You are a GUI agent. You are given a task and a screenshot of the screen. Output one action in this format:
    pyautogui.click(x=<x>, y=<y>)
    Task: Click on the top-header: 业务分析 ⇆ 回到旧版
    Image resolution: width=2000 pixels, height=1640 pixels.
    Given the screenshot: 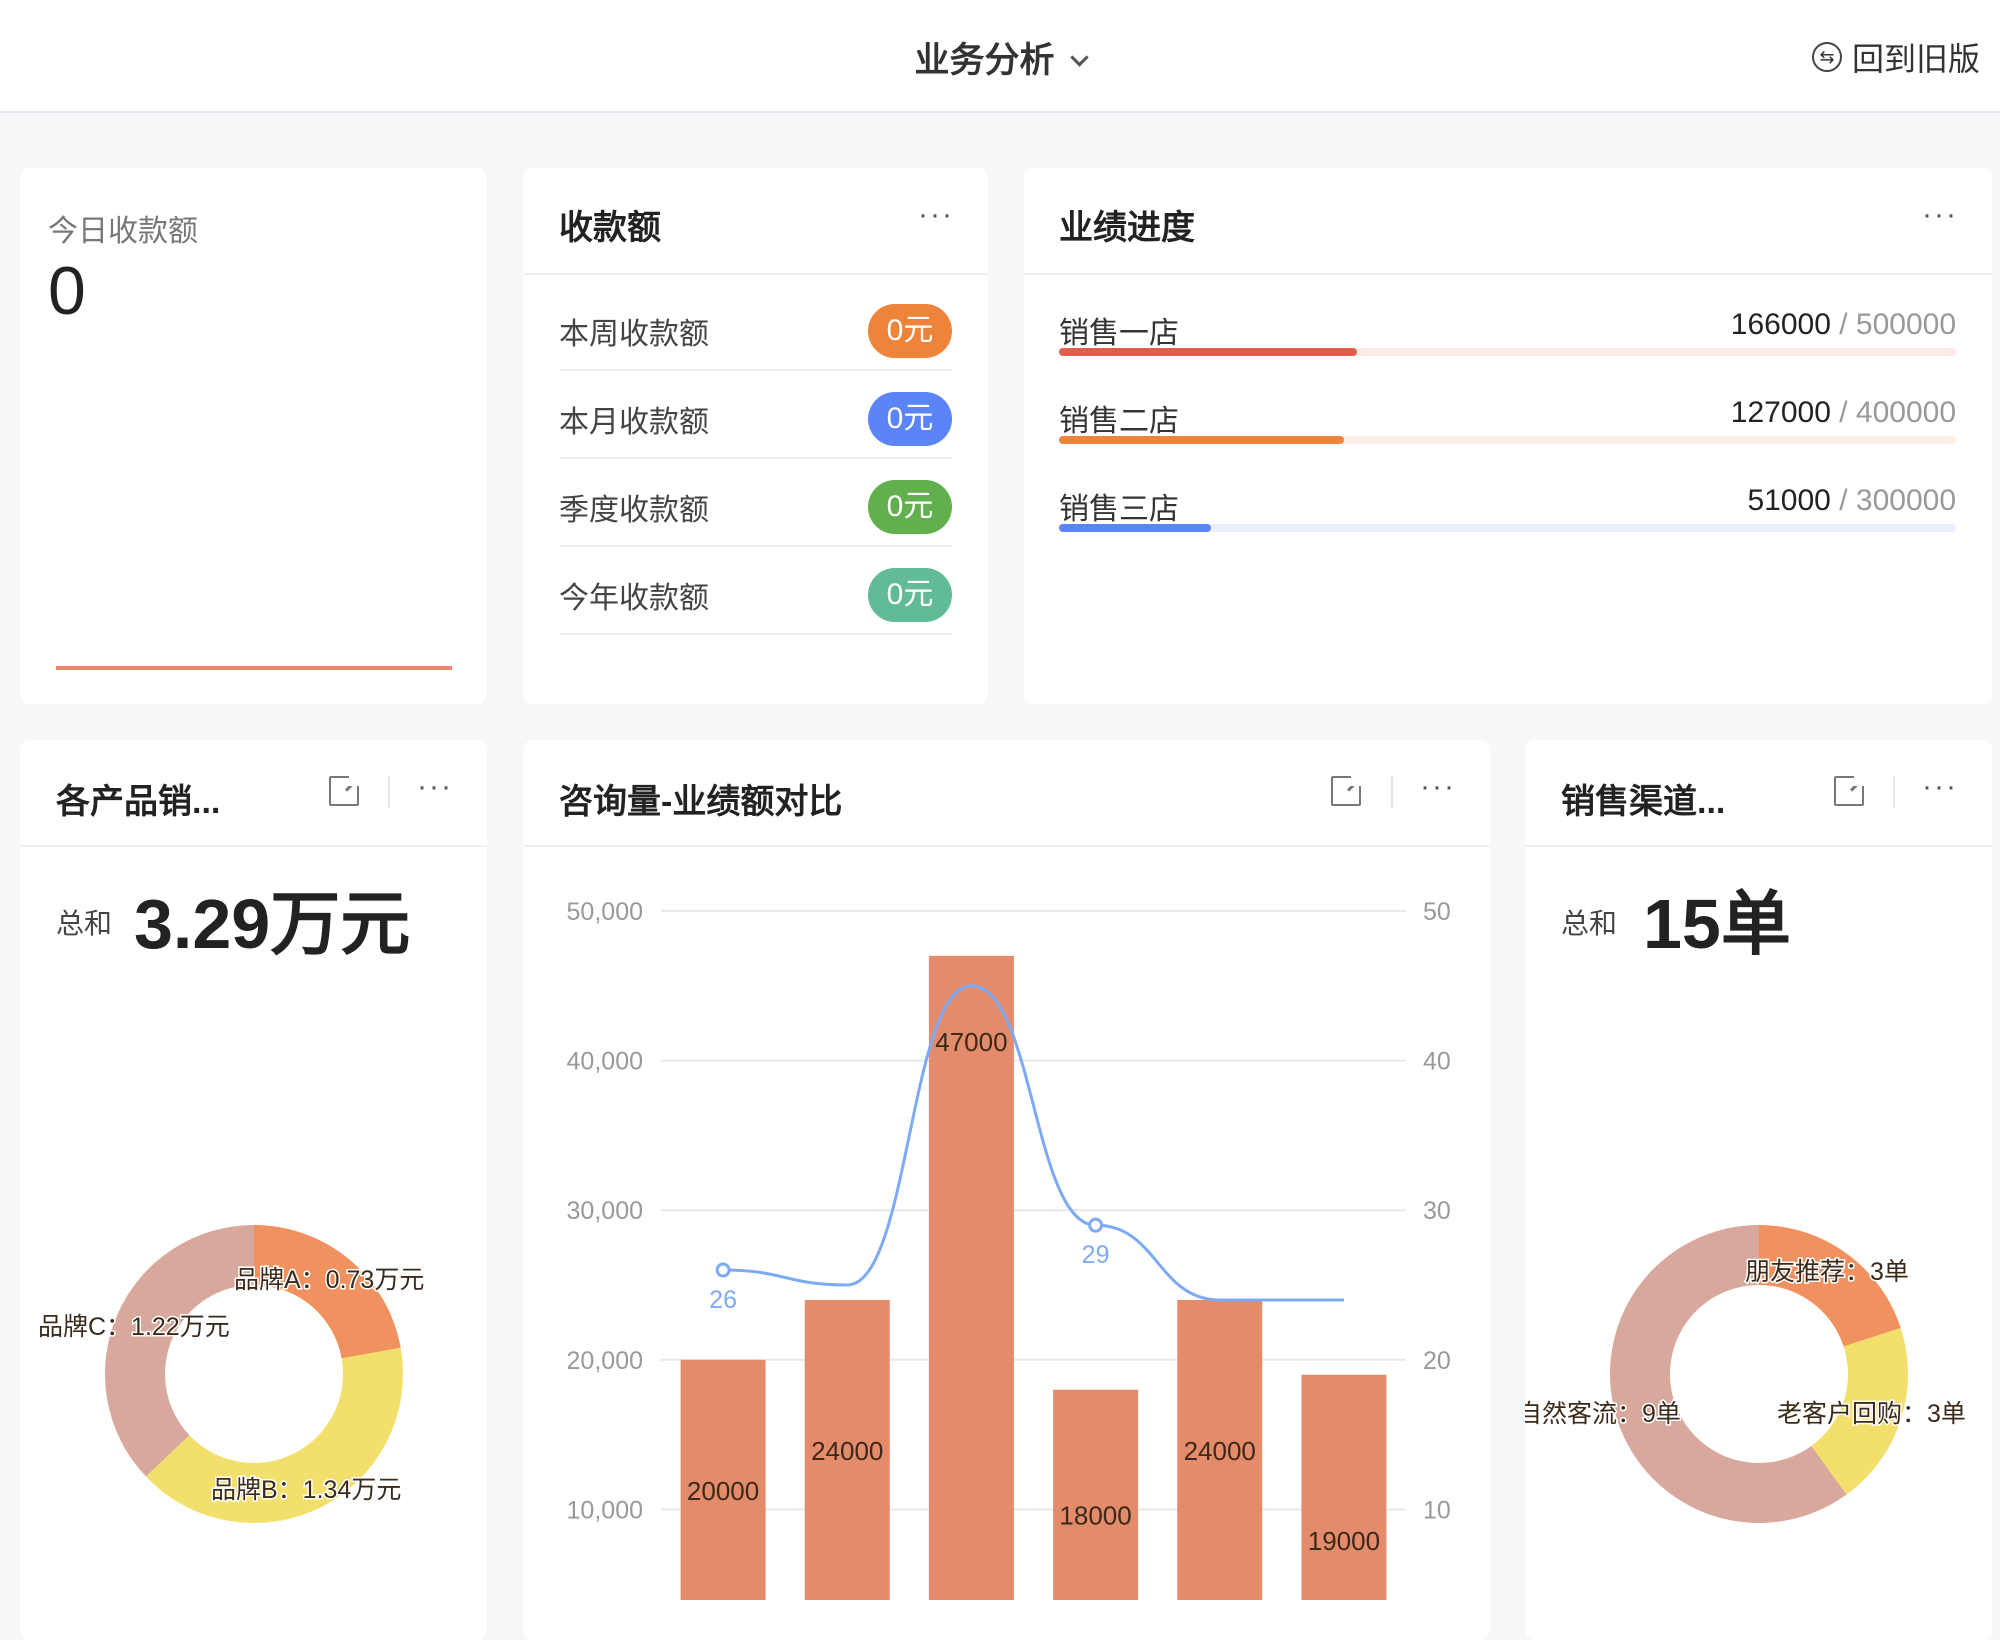 What is the action you would take?
    pyautogui.click(x=1000, y=56)
    